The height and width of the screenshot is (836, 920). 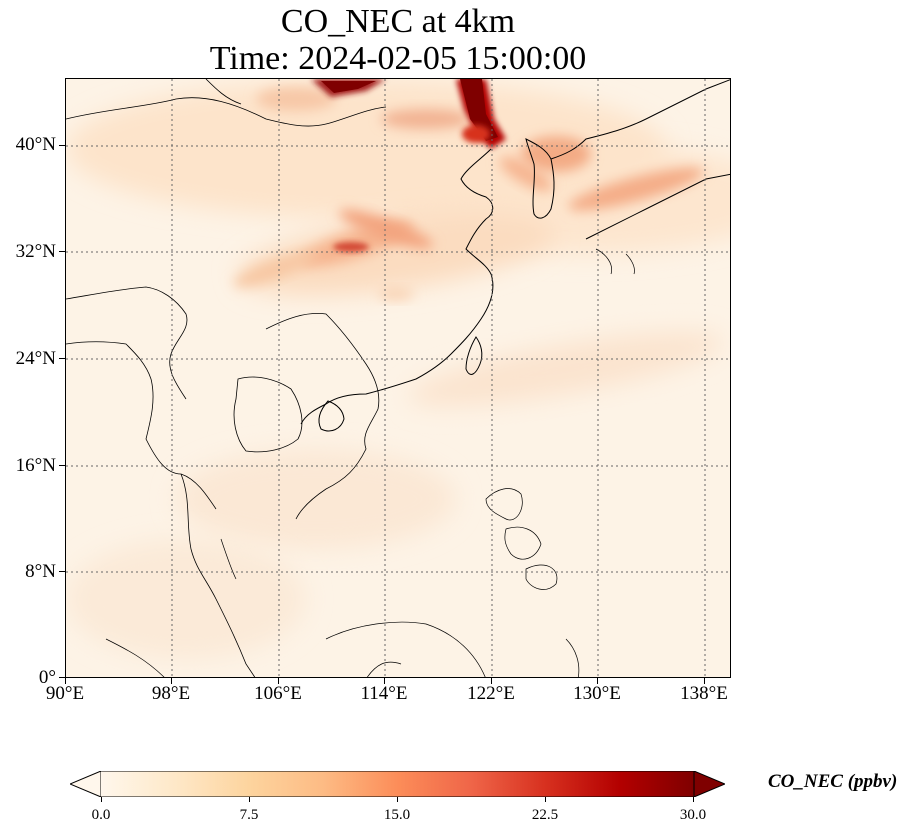 I want to click on lon-tick-label: 106°E, so click(x=278, y=693).